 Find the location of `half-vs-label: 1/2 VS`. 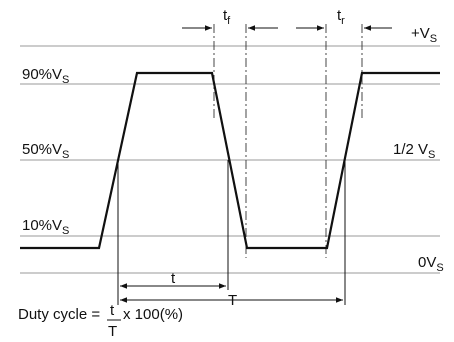

half-vs-label: 1/2 VS is located at coordinates (414, 151).